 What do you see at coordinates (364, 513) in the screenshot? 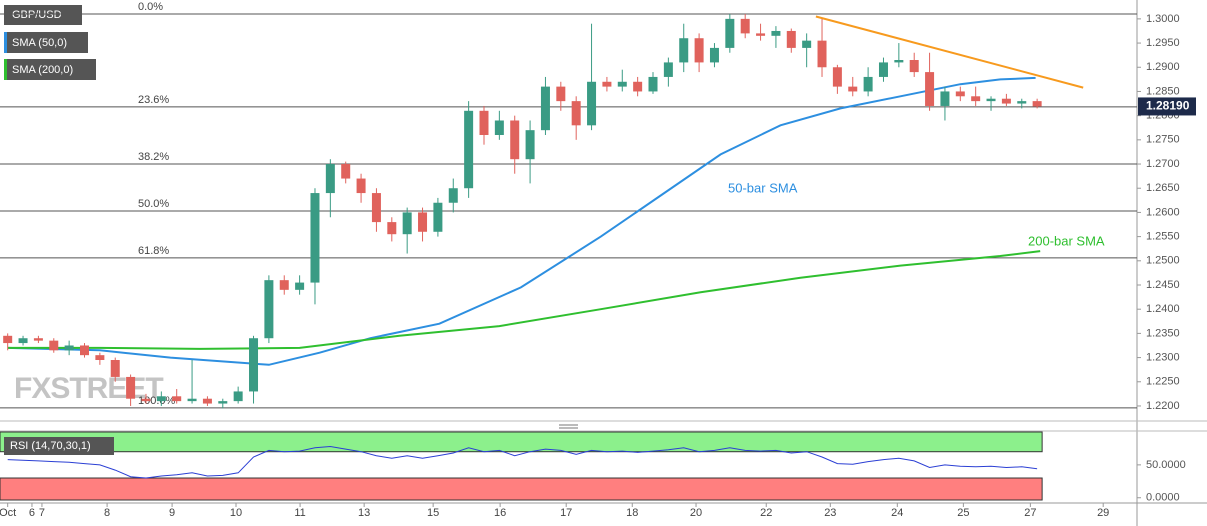
I see `x-tick-label: 13` at bounding box center [364, 513].